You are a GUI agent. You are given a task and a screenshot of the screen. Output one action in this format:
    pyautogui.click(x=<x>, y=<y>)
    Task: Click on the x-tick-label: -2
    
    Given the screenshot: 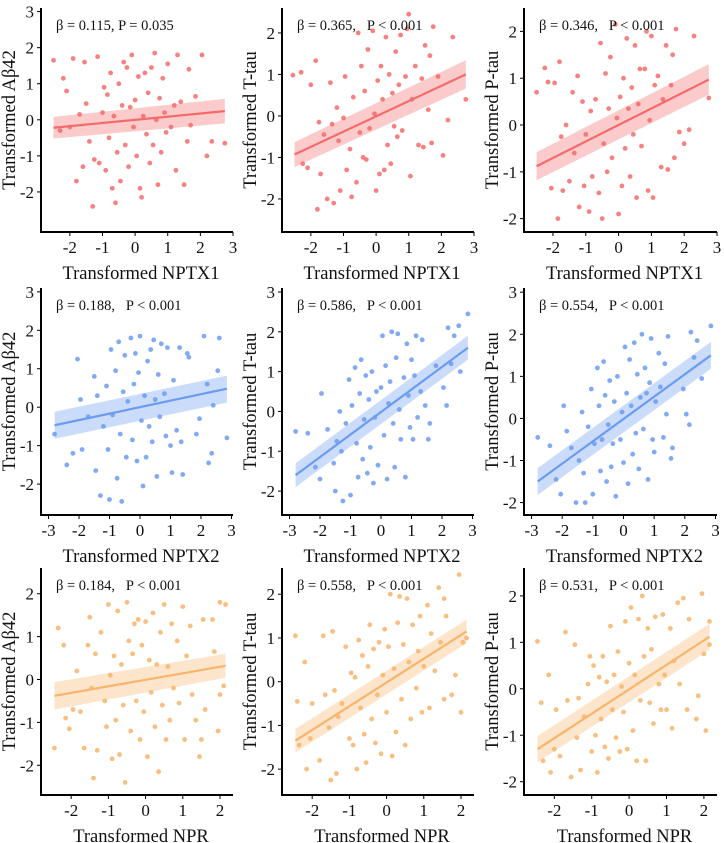 What is the action you would take?
    pyautogui.click(x=311, y=247)
    